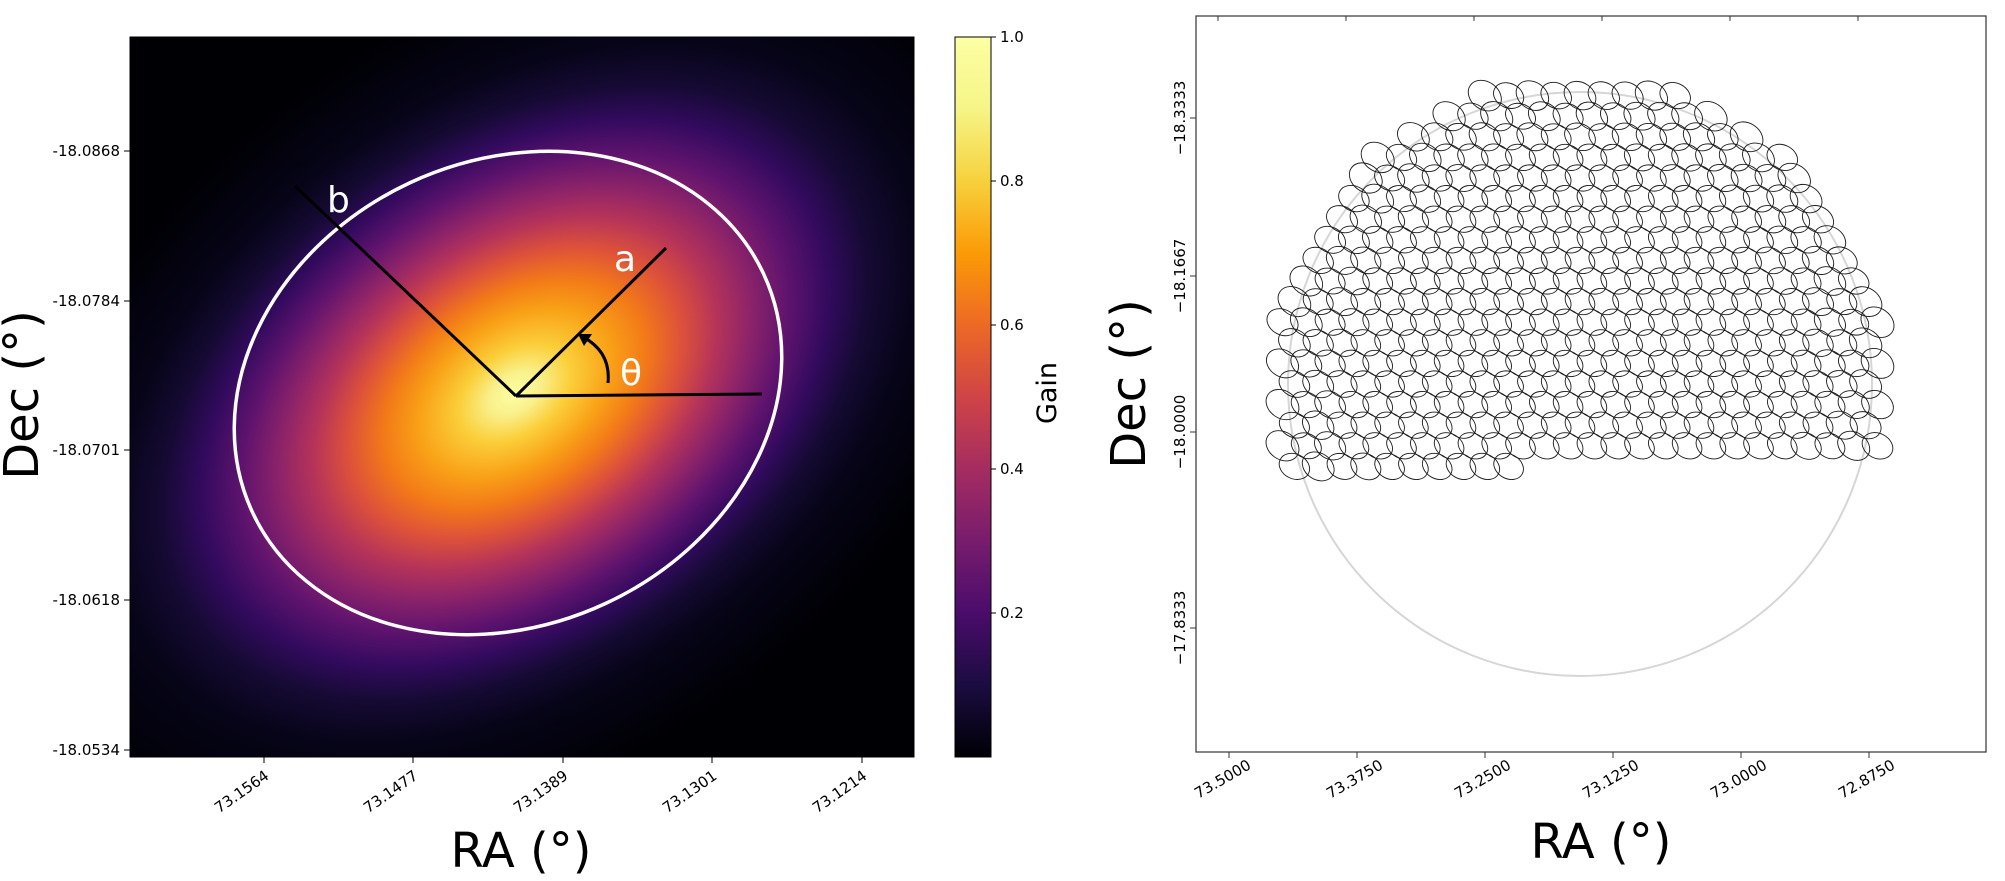  Describe the element at coordinates (631, 373) in the screenshot. I see `annotation-theta: θ` at that location.